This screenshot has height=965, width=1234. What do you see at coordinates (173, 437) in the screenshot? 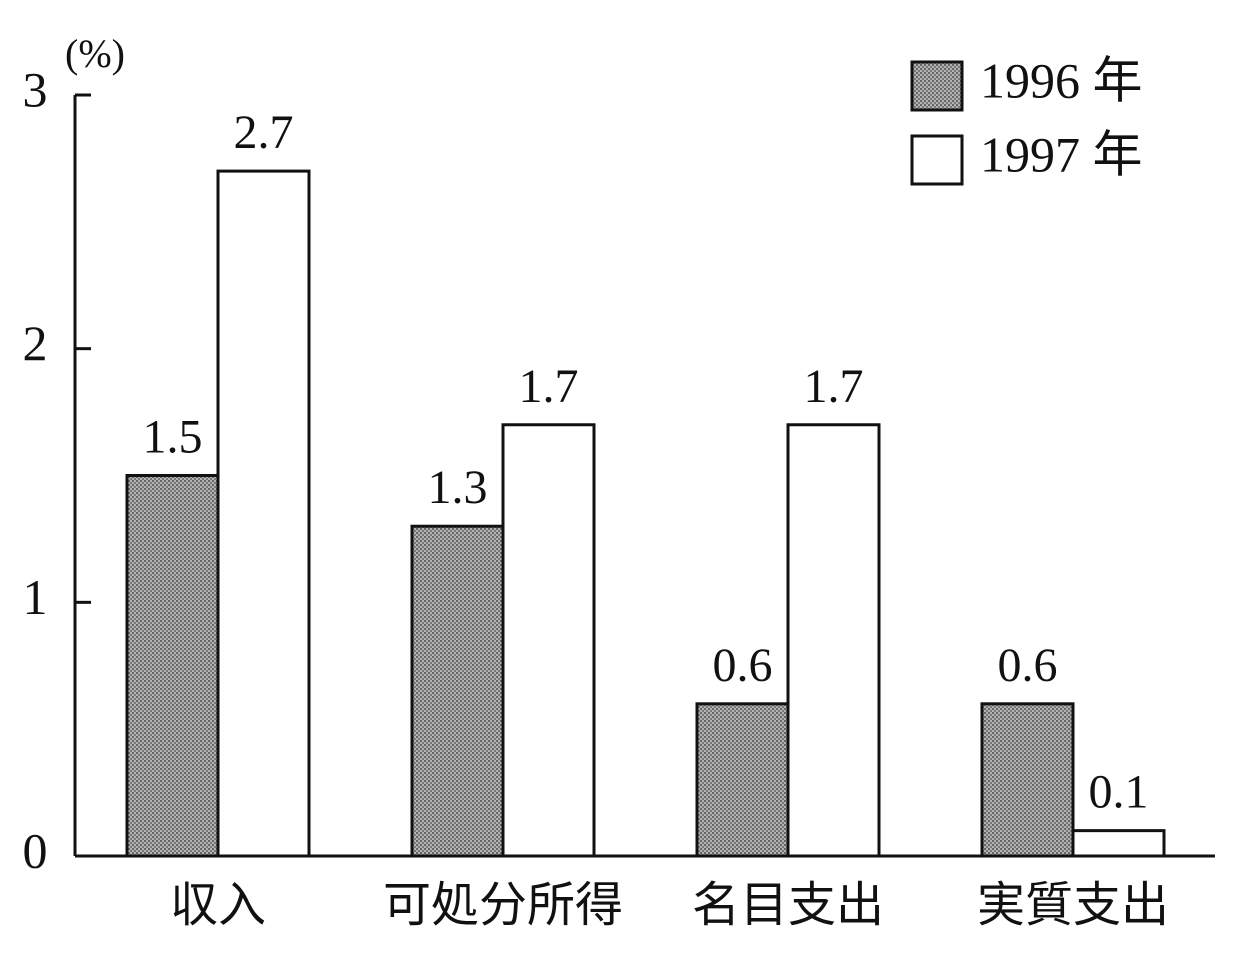
I see `data-label: 1.5` at bounding box center [173, 437].